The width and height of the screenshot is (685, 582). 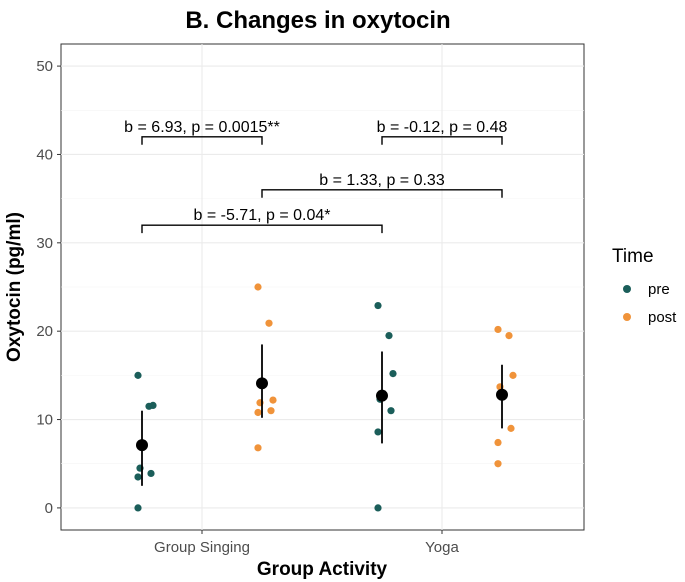 What do you see at coordinates (44, 243) in the screenshot?
I see `y-tick-label: 30` at bounding box center [44, 243].